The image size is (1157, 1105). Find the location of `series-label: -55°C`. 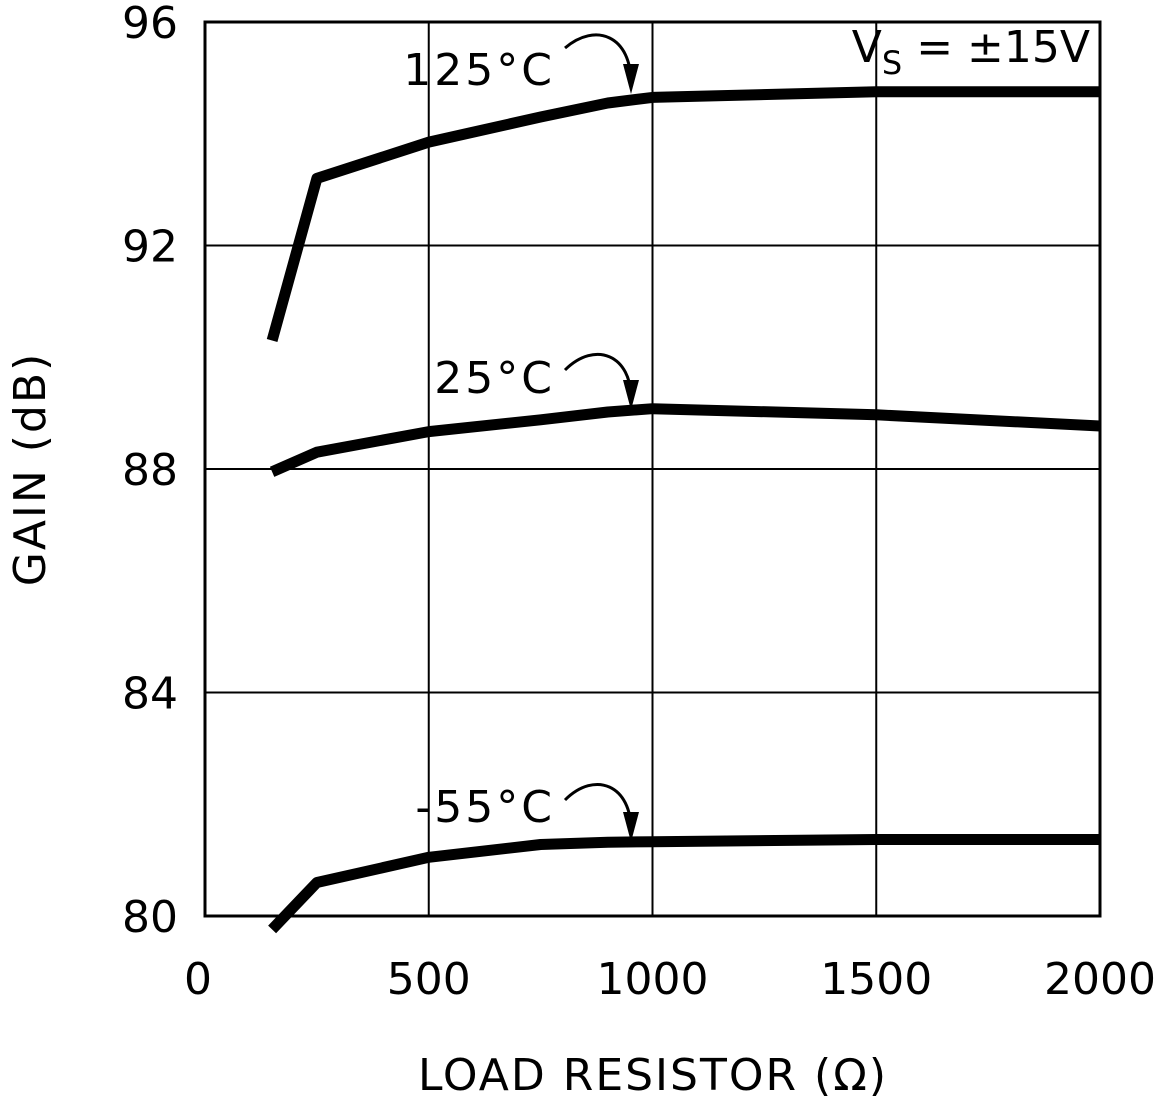

series-label: -55°C is located at coordinates (485, 807).